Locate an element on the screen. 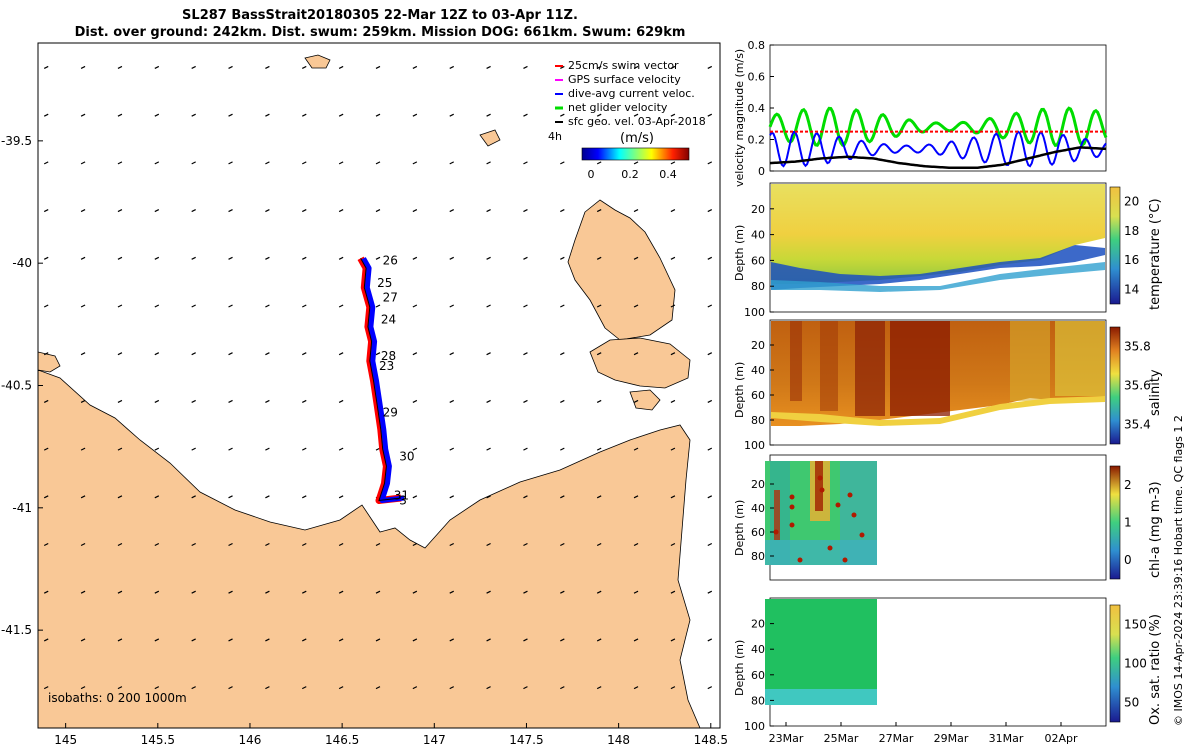 This screenshot has width=1200, height=750. time-tick-label: 27Mar is located at coordinates (896, 738).